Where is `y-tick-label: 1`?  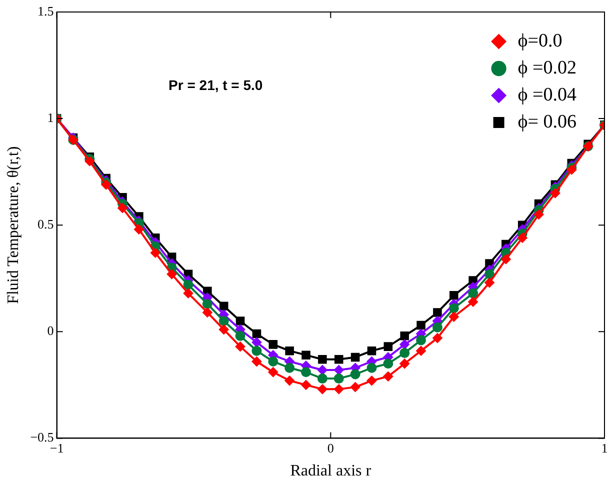 y-tick-label: 1 is located at coordinates (50, 117).